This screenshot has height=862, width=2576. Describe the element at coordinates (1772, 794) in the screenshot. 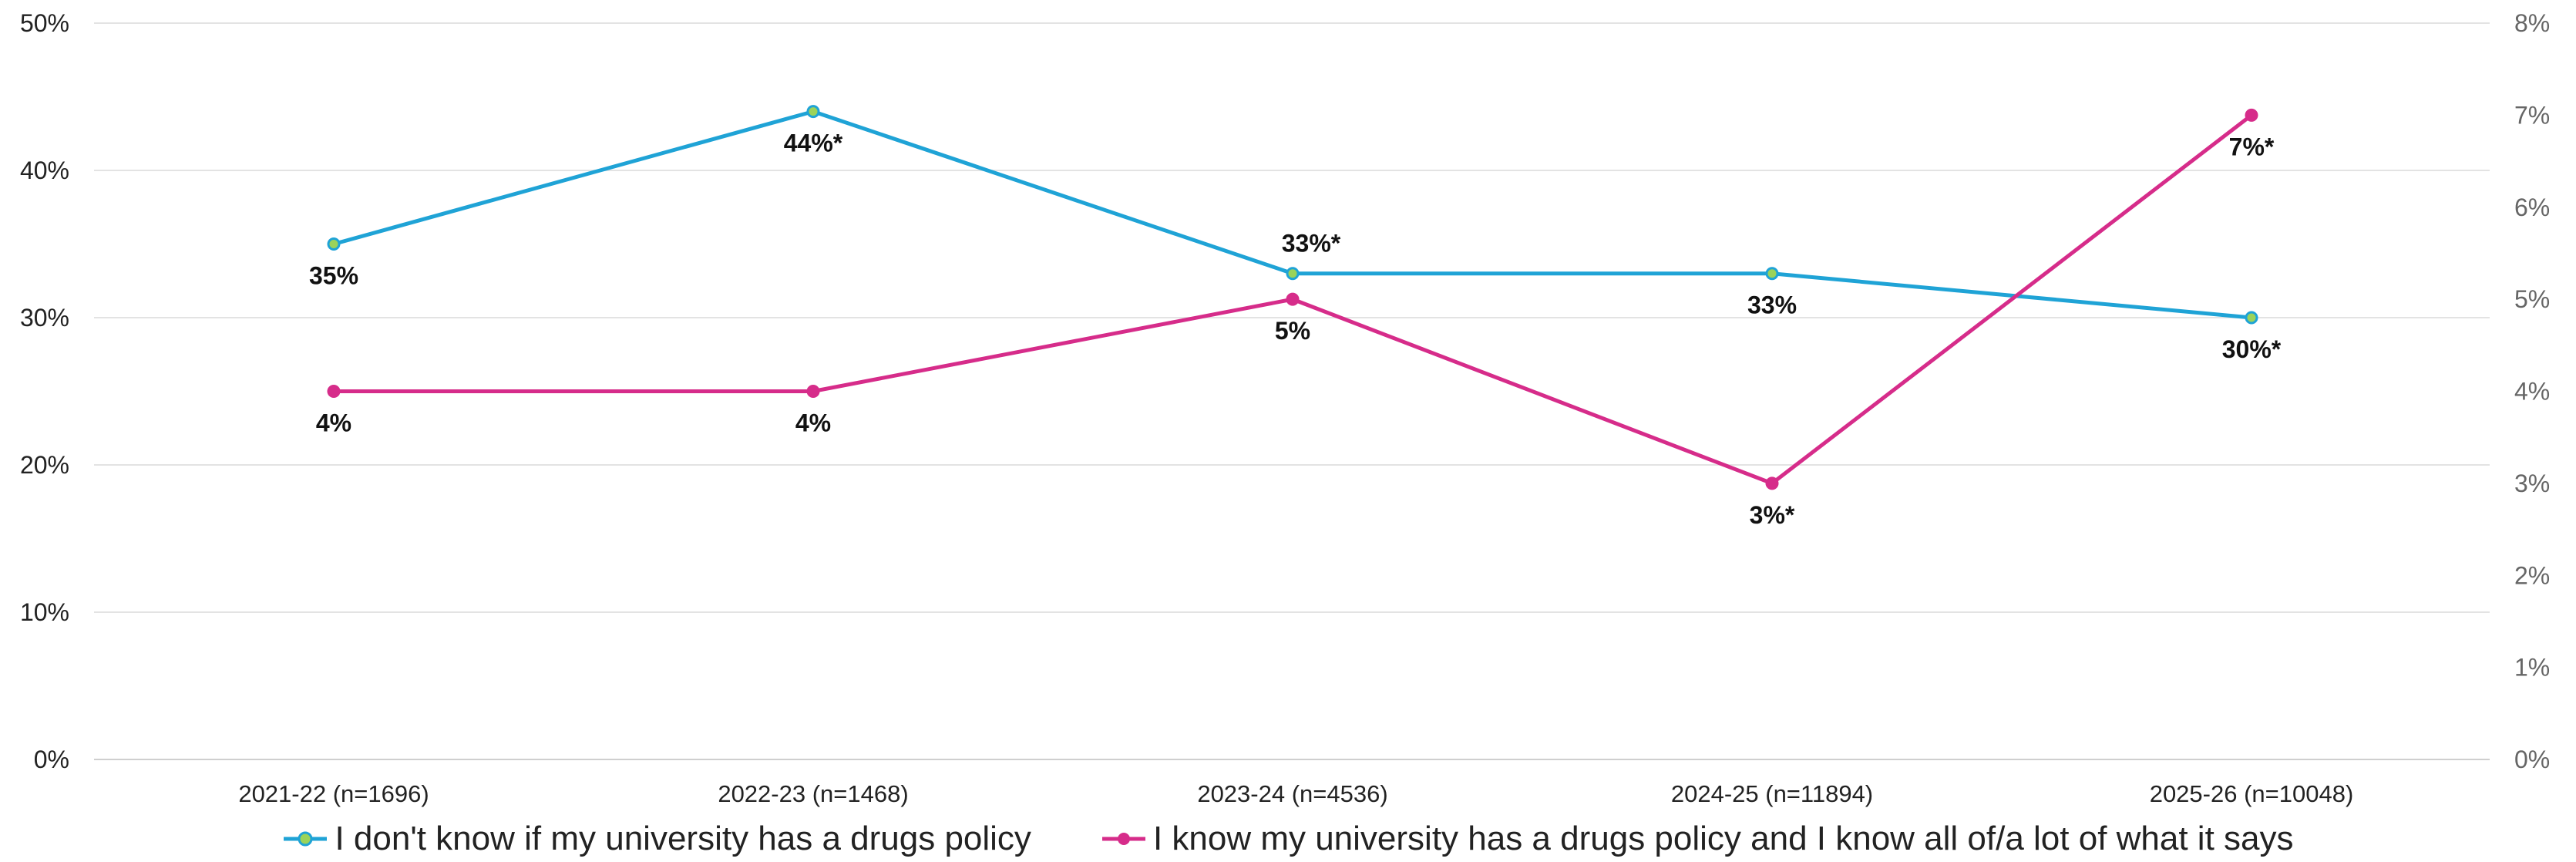

I see `x-tick-label: 2024-25 (n=11894)` at that location.